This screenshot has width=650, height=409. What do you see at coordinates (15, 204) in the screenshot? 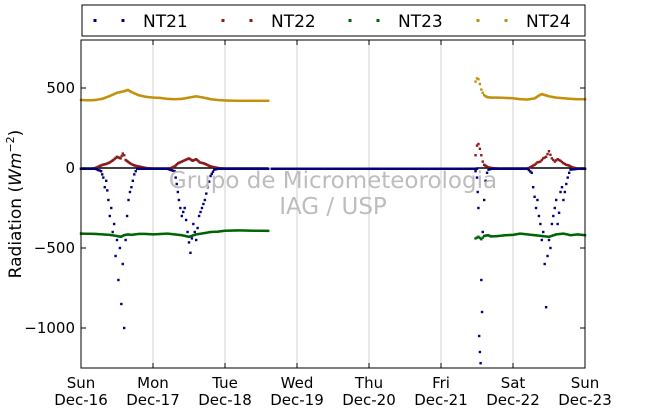
I see `y-axis-label: Radiation (Wm−2)` at bounding box center [15, 204].